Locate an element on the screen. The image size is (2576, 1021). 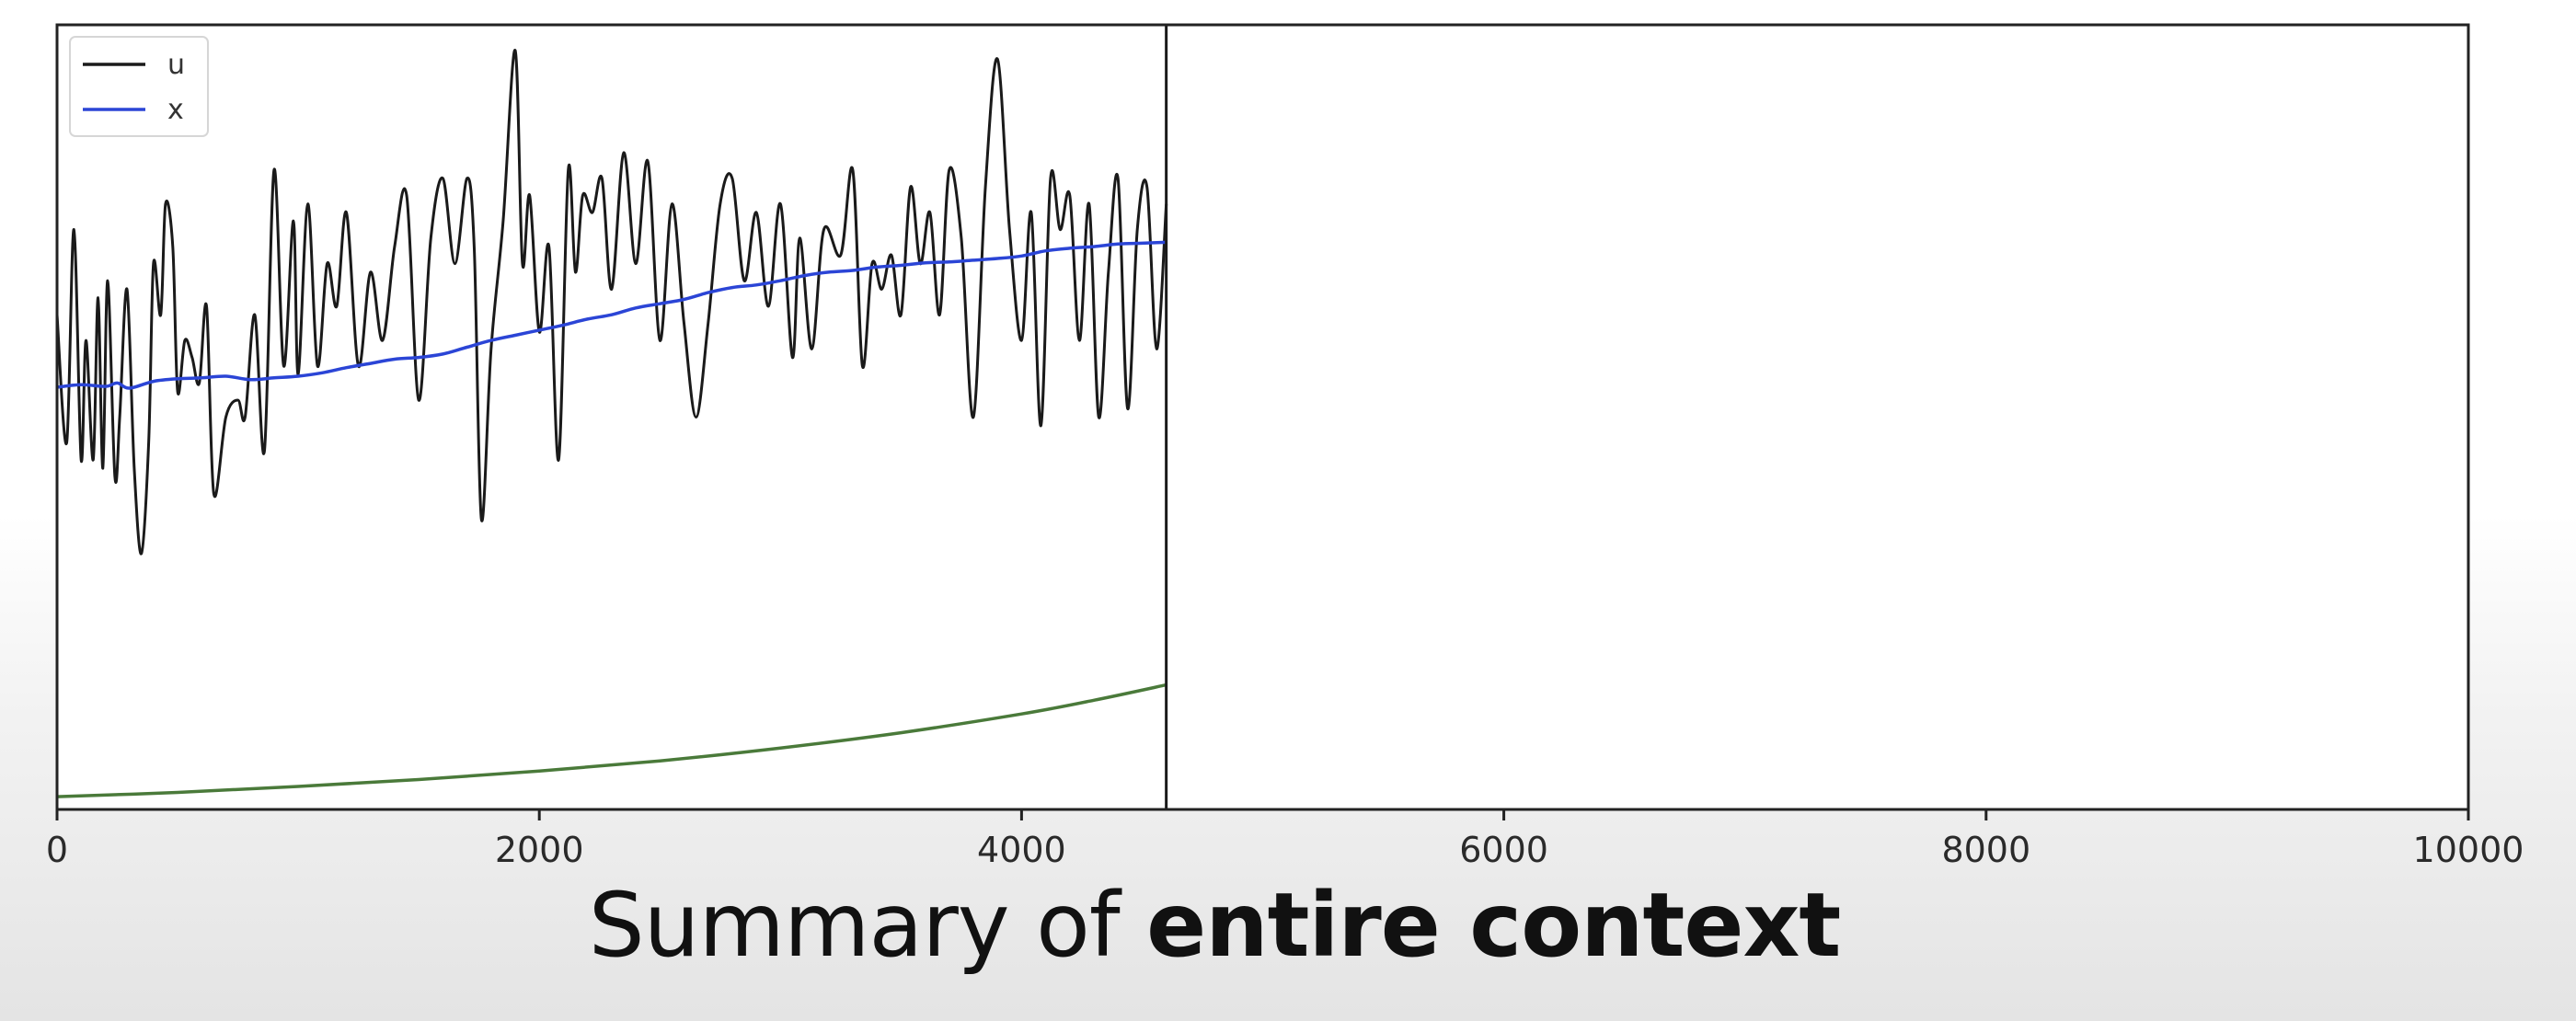
x-tick-label: 8000 is located at coordinates (1985, 850).